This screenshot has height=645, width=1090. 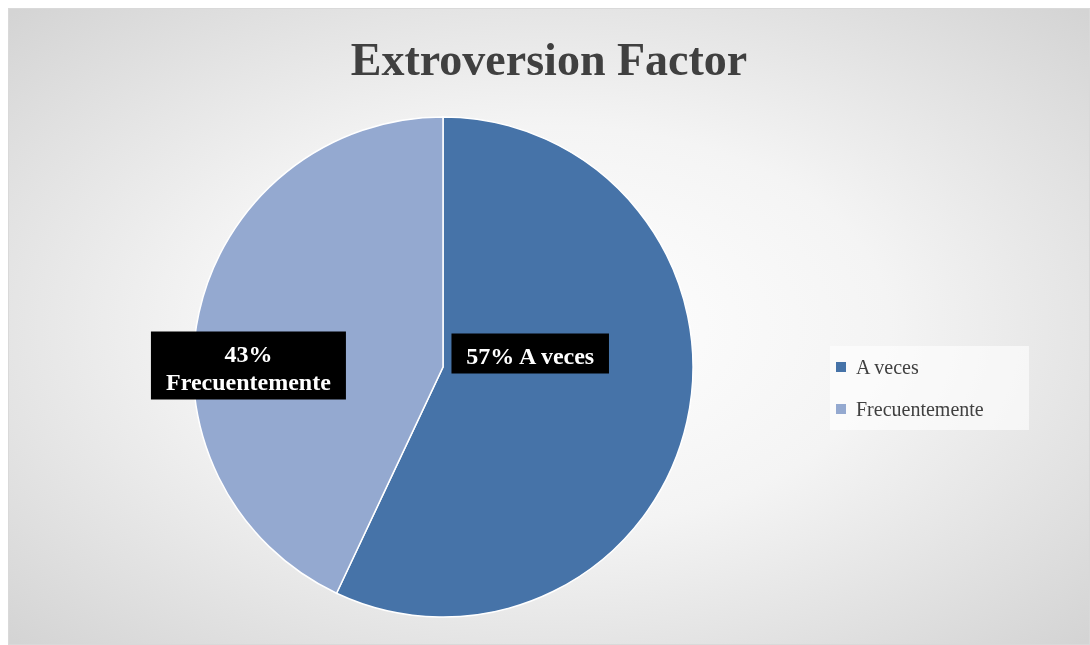 I want to click on slice-label: A veces, so click(x=887, y=367).